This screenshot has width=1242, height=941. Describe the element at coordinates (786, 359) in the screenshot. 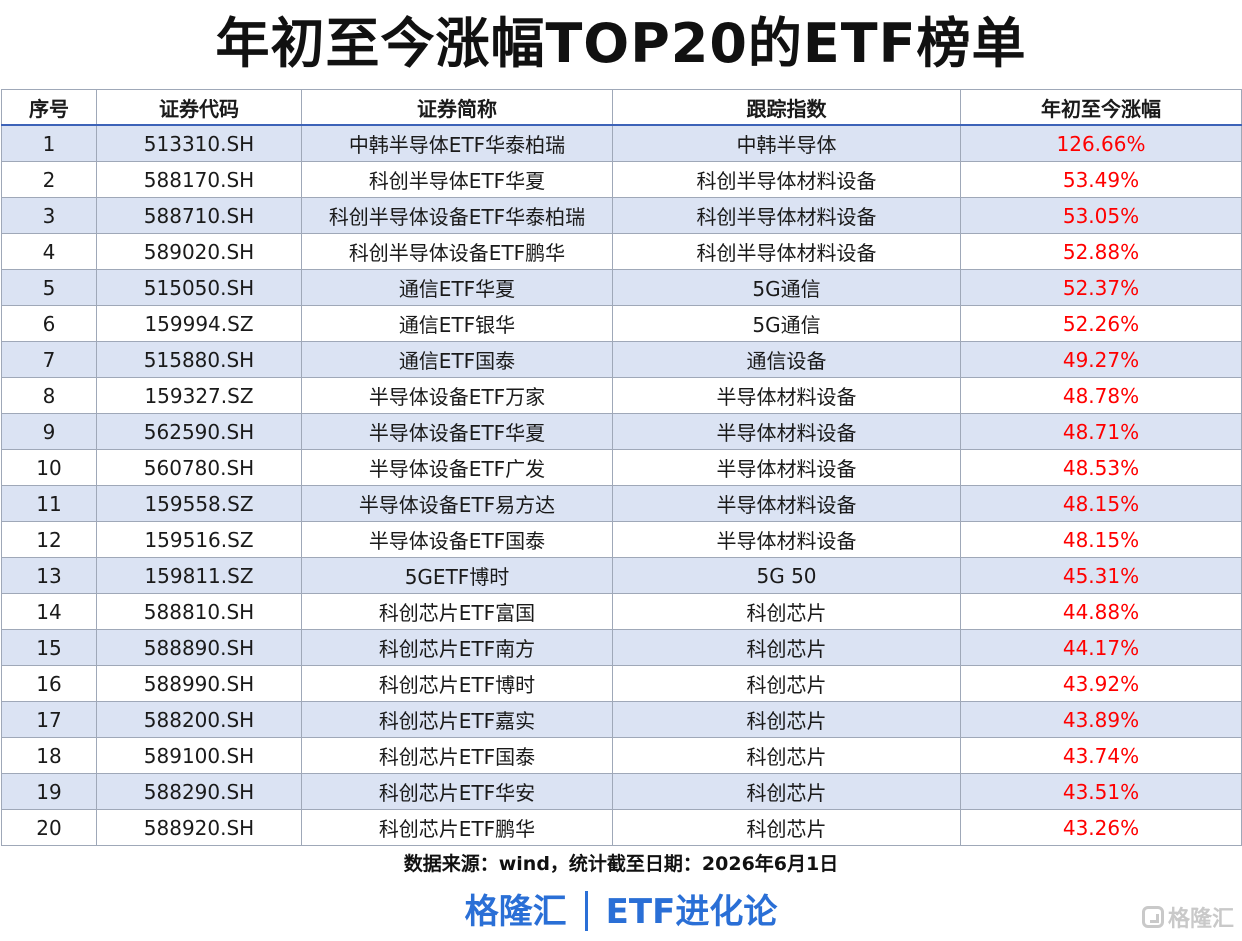

I see `tracking-index: 通信设备` at that location.